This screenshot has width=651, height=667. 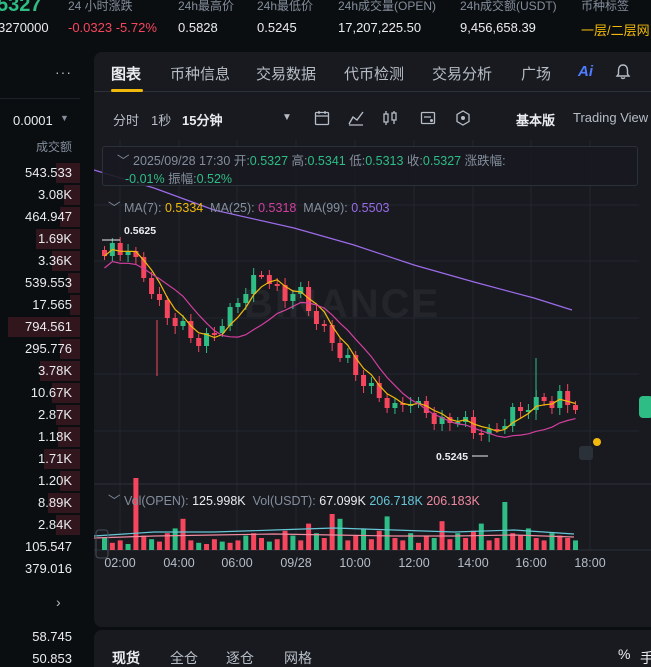 What do you see at coordinates (232, 208) in the screenshot?
I see `ma25-label: MA(25):` at bounding box center [232, 208].